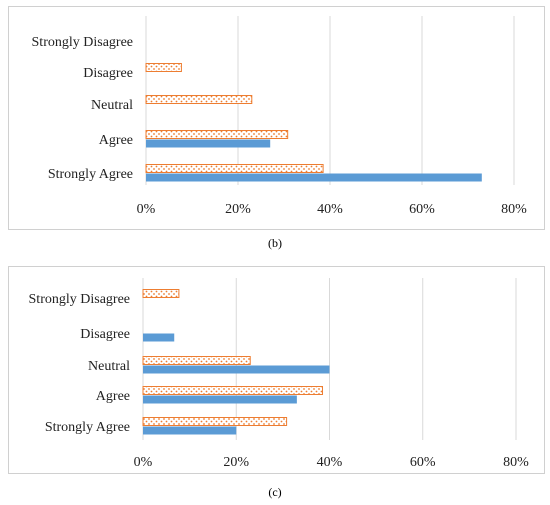 This screenshot has width=550, height=505. Describe the element at coordinates (422, 209) in the screenshot. I see `x-tick-label-b-3: 60%` at that location.